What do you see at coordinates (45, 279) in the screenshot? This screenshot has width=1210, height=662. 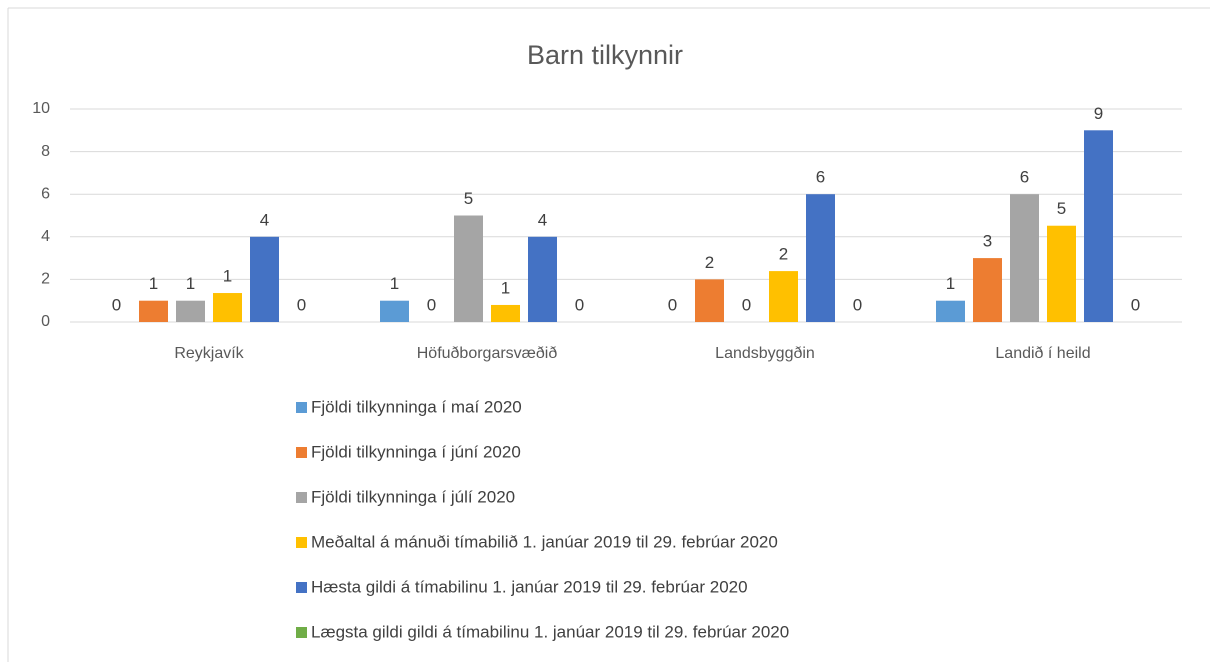 I see `y-tick-label: 2` at bounding box center [45, 279].